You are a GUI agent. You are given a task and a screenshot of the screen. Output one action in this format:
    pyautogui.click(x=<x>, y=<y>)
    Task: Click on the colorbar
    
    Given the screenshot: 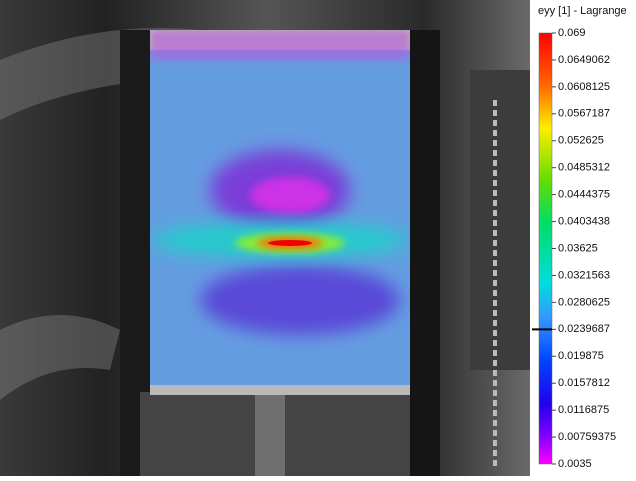 What is the action you would take?
    pyautogui.click(x=545, y=248)
    